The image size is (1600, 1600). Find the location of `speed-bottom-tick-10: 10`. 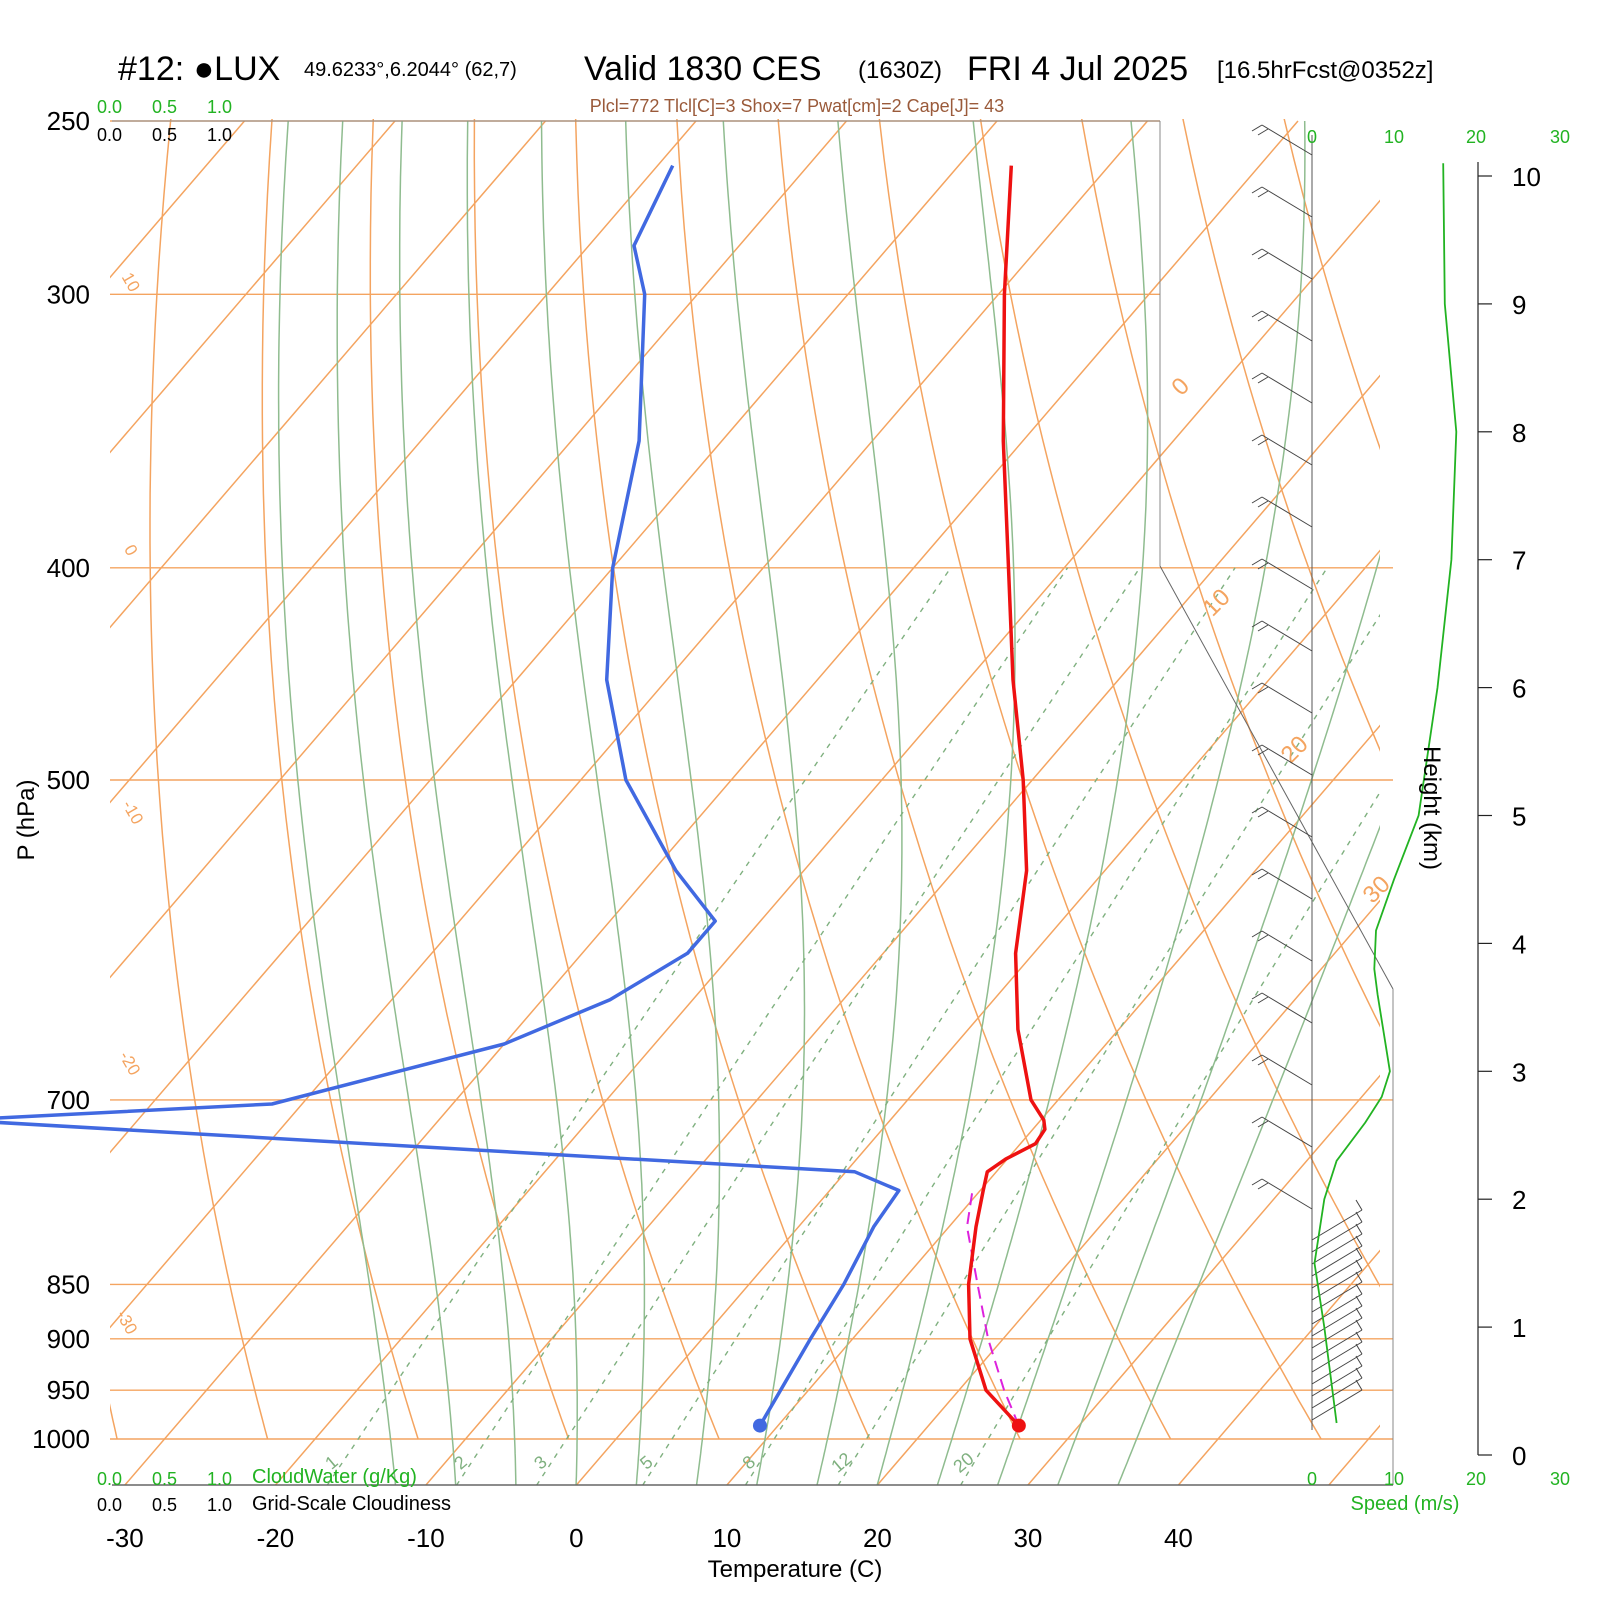

speed-bottom-tick-10: 10 is located at coordinates (1394, 1479).